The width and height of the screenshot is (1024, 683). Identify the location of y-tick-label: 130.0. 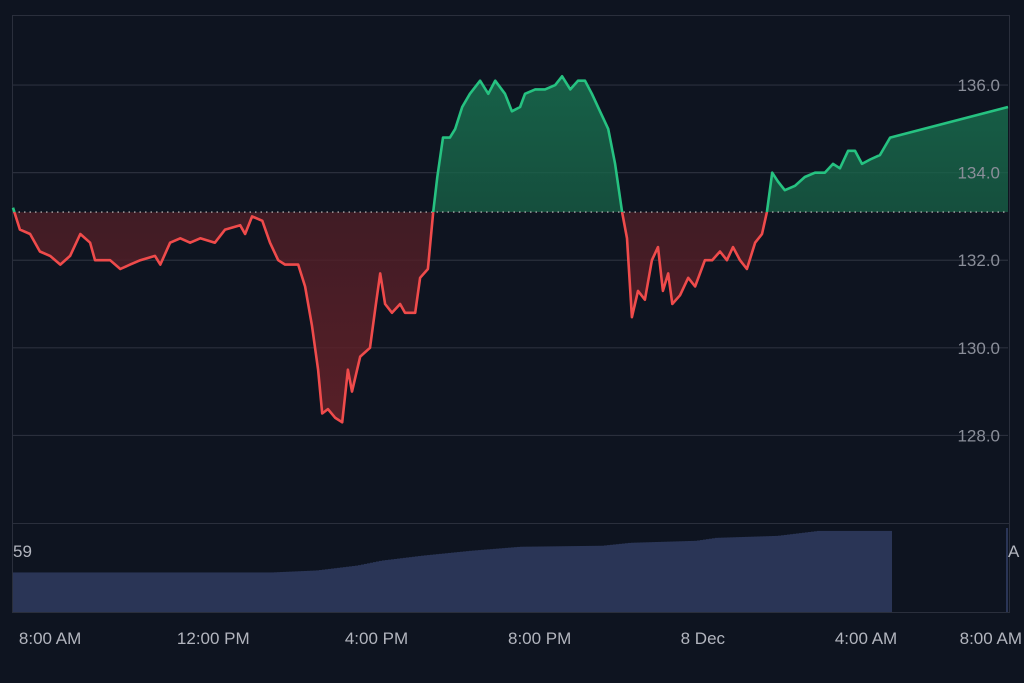
(978, 348).